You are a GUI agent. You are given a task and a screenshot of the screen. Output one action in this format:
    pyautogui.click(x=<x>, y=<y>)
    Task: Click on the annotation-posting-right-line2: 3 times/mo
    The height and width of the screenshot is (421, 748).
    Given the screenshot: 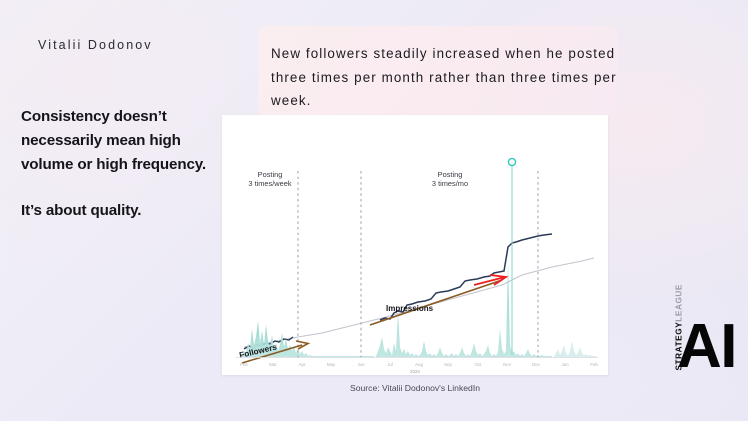 What is the action you would take?
    pyautogui.click(x=450, y=183)
    